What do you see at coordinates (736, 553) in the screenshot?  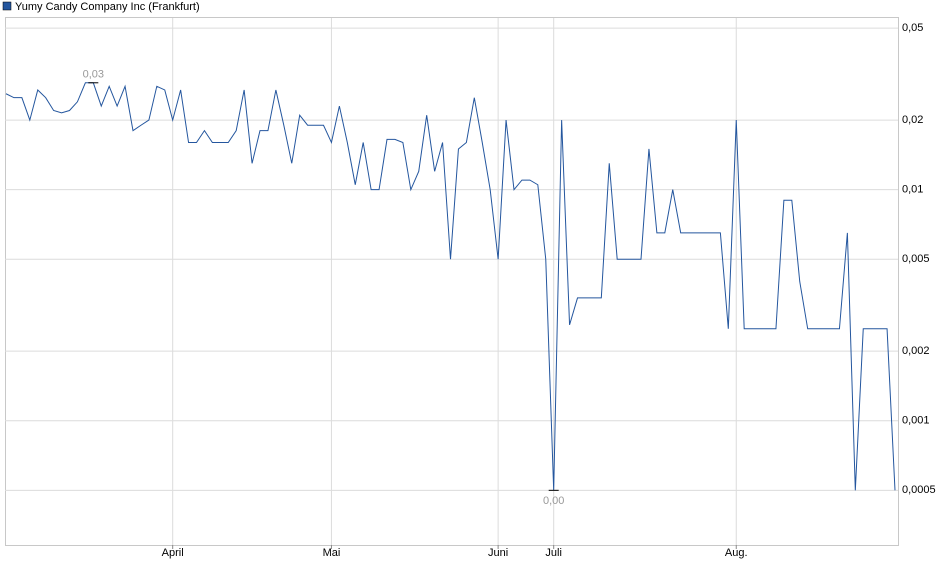 I see `x-tick-label: Aug.` at bounding box center [736, 553].